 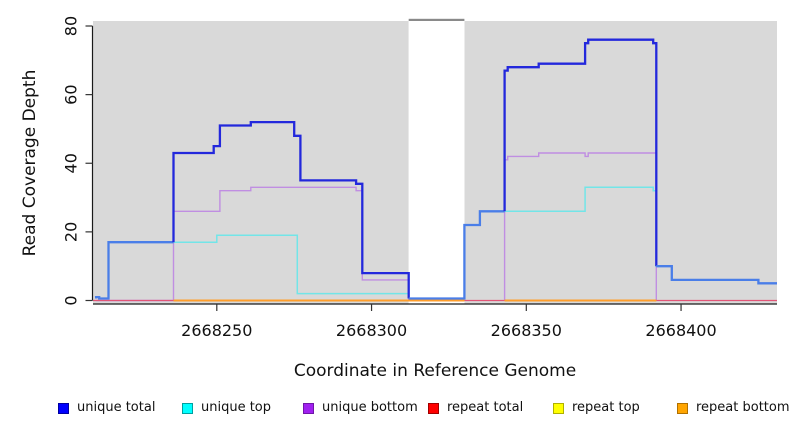 I want to click on x-axis-tick-label: 2668300, so click(x=371, y=330).